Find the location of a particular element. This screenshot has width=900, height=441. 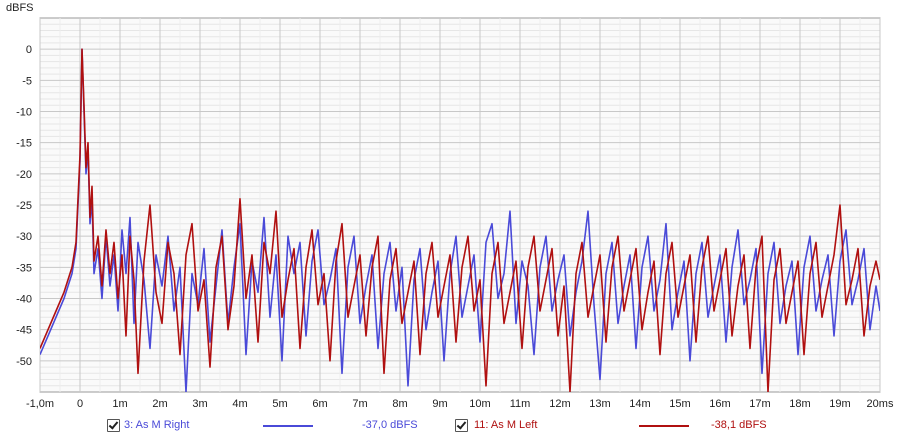

y-tick-label: -35 is located at coordinates (24, 268).